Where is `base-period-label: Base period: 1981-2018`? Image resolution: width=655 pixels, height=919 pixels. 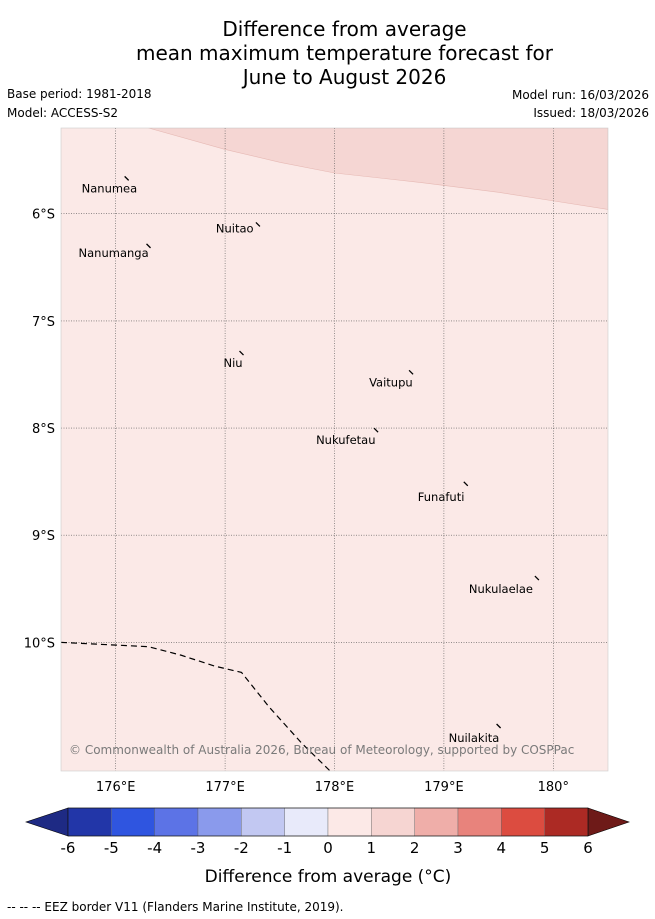
base-period-label: Base period: 1981-2018 is located at coordinates (79, 94).